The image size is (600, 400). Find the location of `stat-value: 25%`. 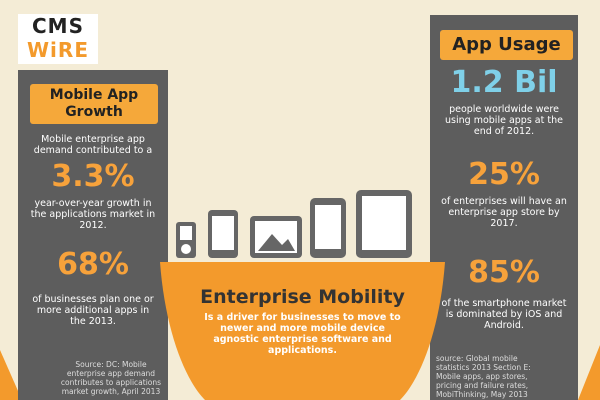

stat-value: 25% is located at coordinates (504, 174).